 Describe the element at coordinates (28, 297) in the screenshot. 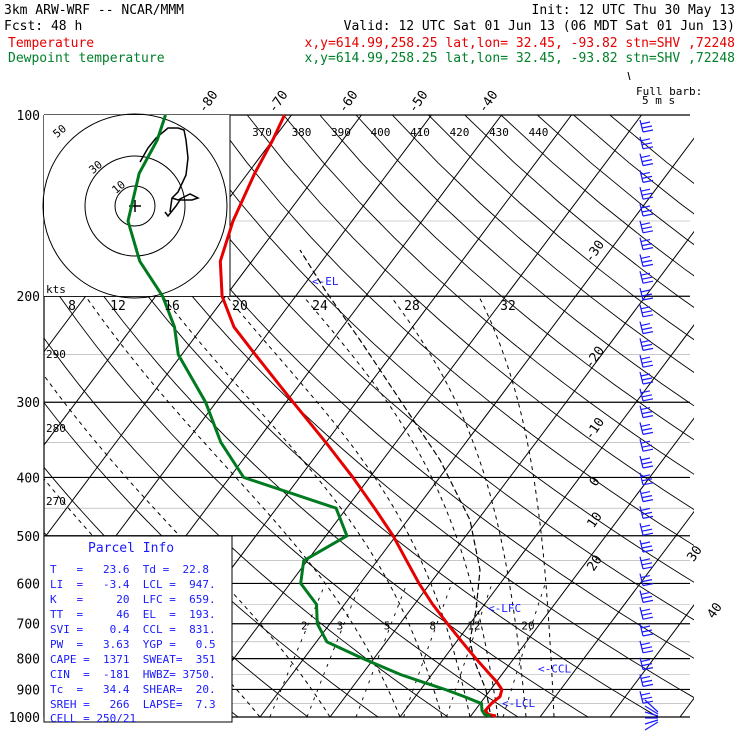

I see `pressure-tick-label: 200` at that location.